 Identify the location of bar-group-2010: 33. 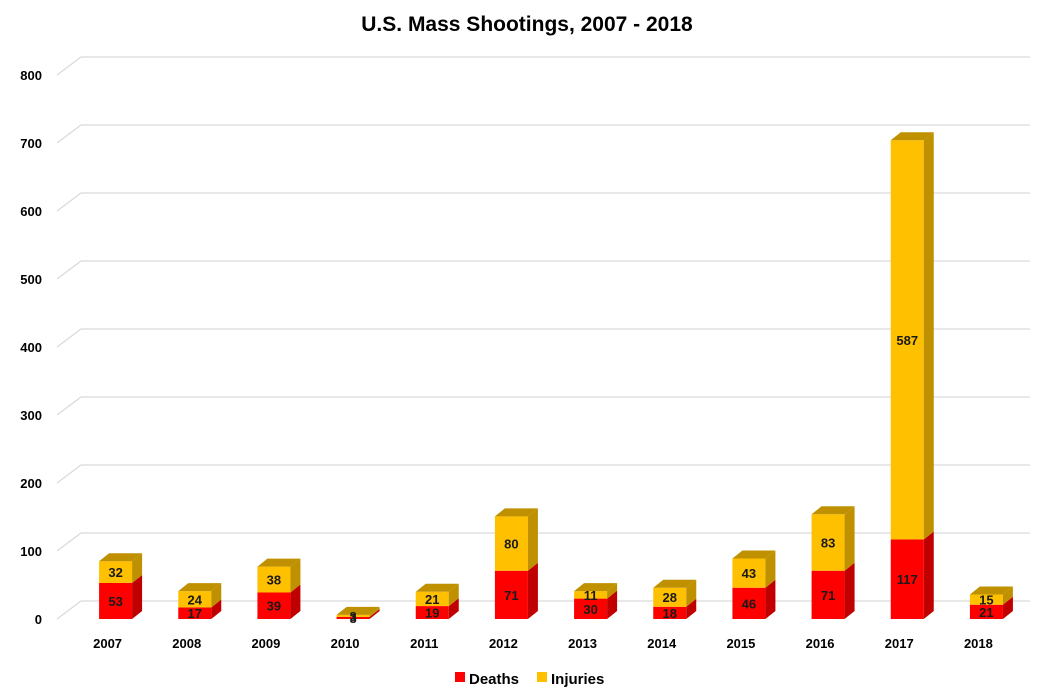
(358, 616).